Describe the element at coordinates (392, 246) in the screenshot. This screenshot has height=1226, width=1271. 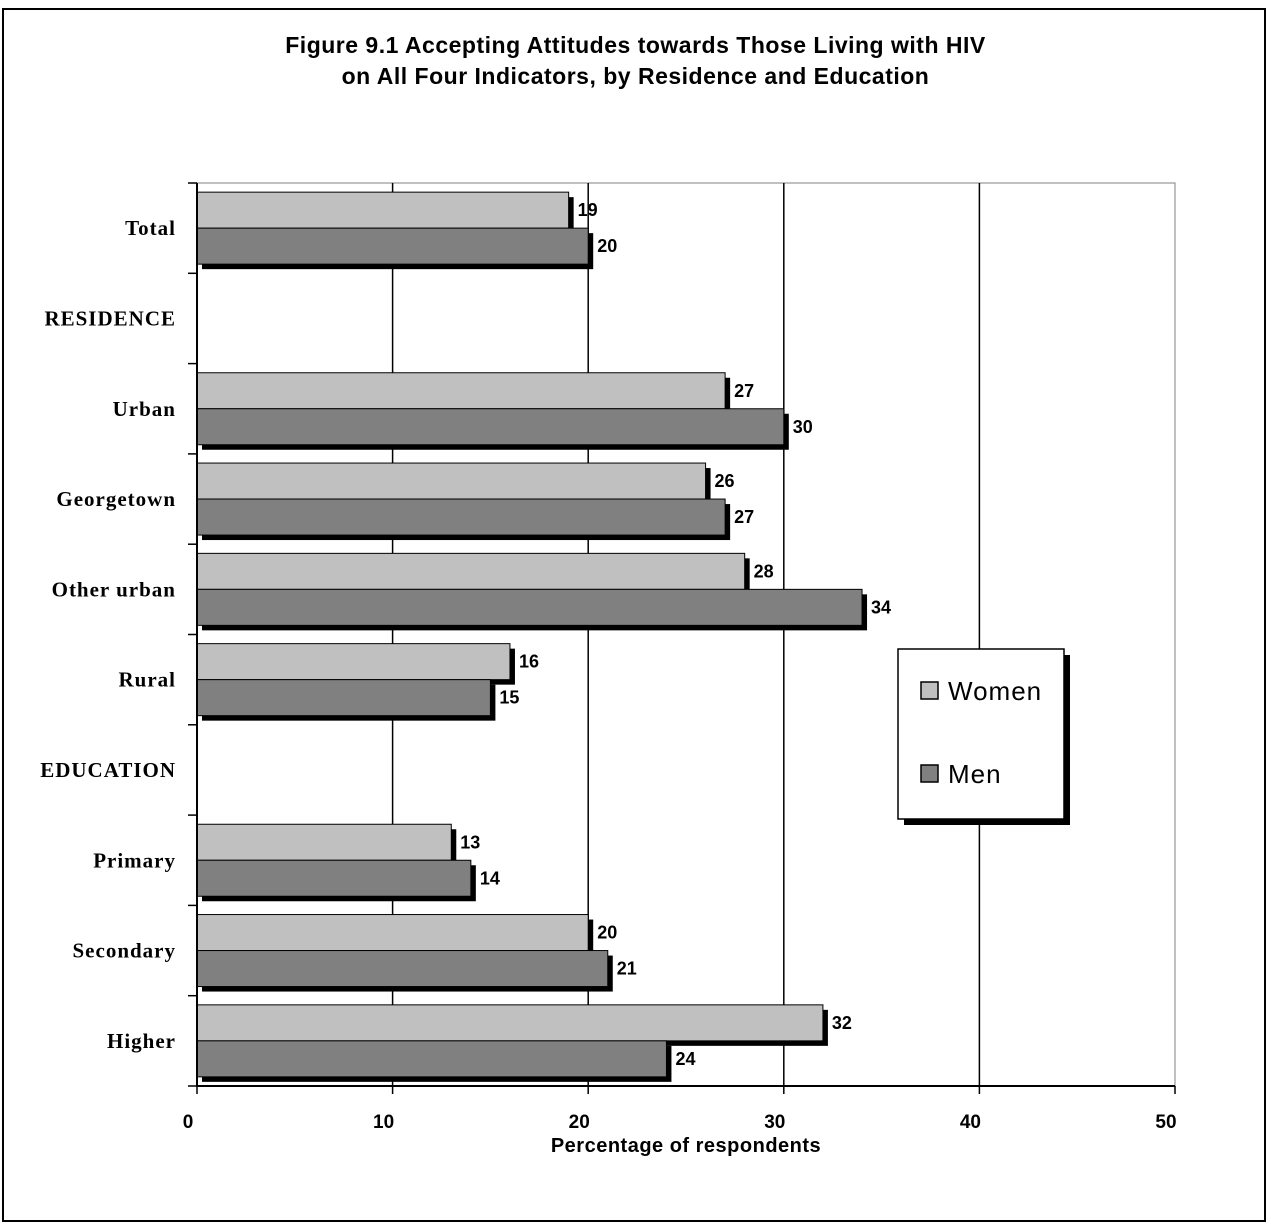
I see `bar-men-total` at that location.